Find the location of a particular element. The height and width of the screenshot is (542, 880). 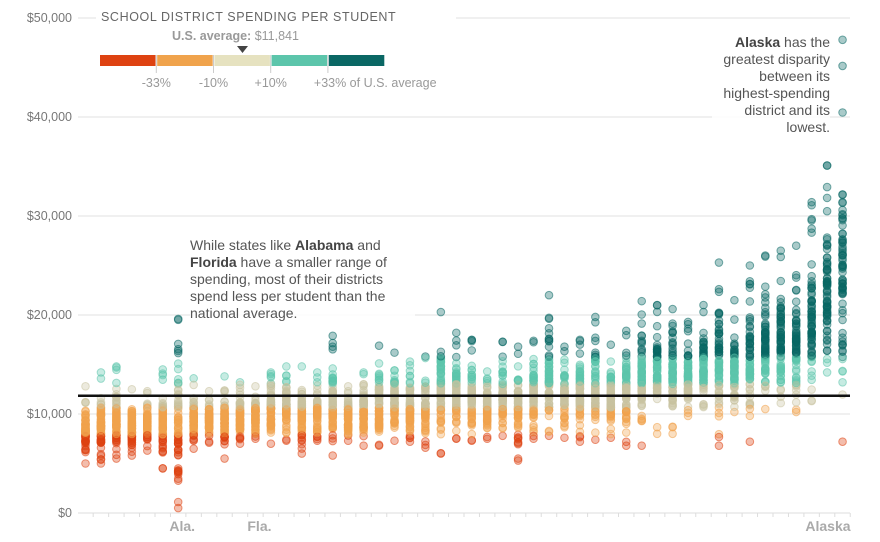

x-label: Alaska is located at coordinates (827, 526).